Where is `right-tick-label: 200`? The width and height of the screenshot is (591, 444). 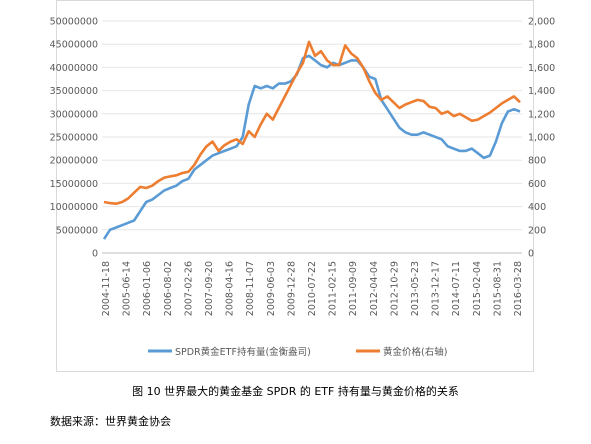
right-tick-label: 200 is located at coordinates (537, 230).